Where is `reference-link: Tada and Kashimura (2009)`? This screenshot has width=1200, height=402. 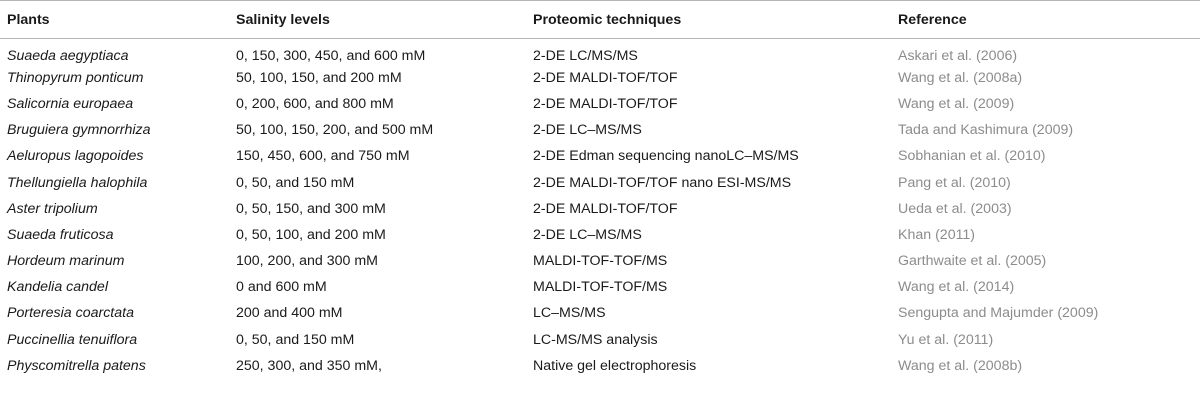 reference-link: Tada and Kashimura (2009) is located at coordinates (986, 130).